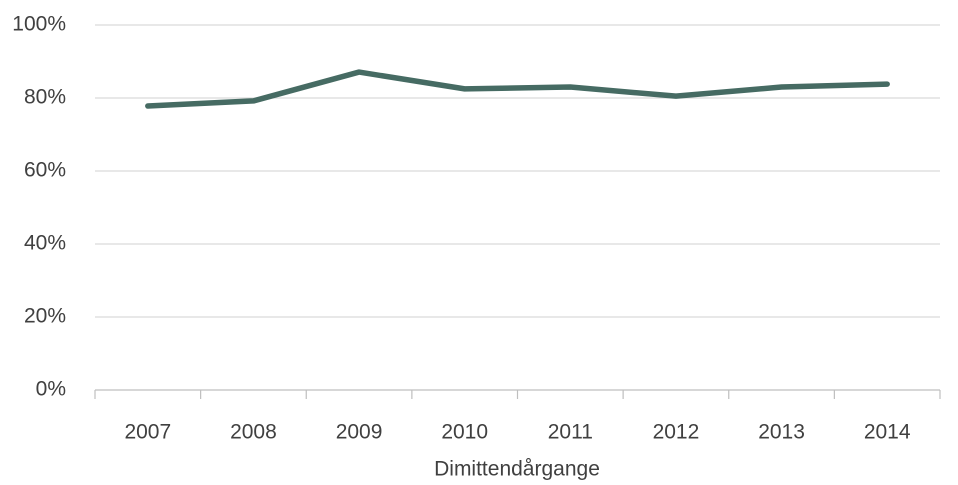 The image size is (958, 485). What do you see at coordinates (39, 24) in the screenshot?
I see `y-tick-label: 100%` at bounding box center [39, 24].